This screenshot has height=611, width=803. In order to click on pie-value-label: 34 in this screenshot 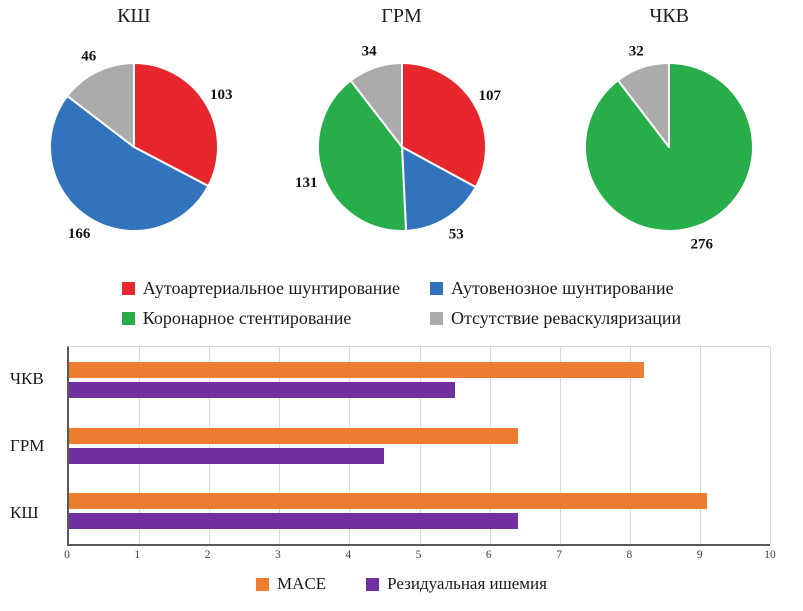, I will do `click(369, 52)`.